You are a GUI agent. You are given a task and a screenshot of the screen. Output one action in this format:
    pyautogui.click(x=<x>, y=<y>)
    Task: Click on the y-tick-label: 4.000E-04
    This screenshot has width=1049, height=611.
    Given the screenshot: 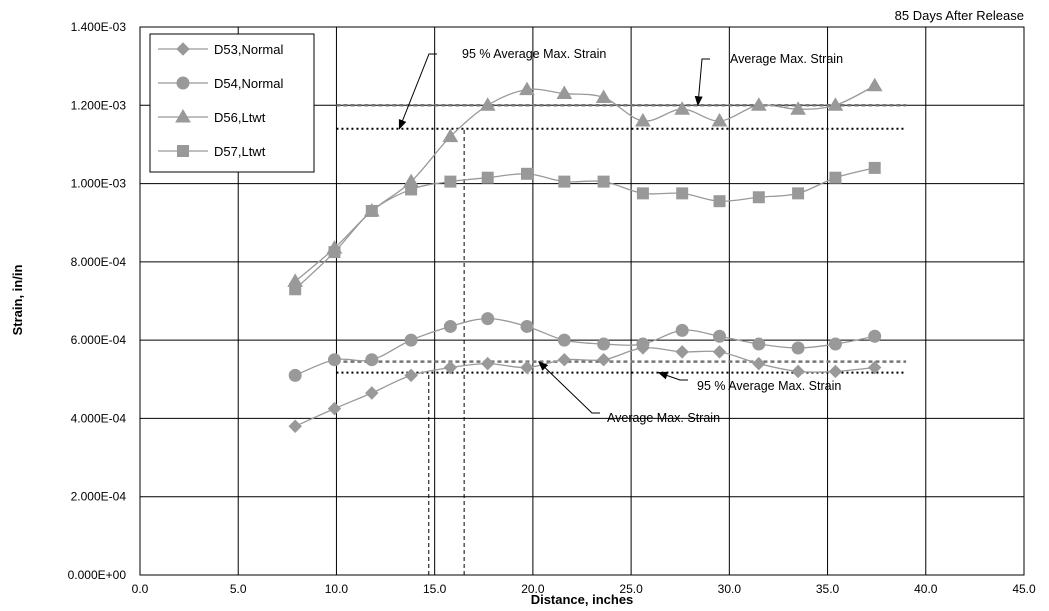 What is the action you would take?
    pyautogui.click(x=99, y=418)
    